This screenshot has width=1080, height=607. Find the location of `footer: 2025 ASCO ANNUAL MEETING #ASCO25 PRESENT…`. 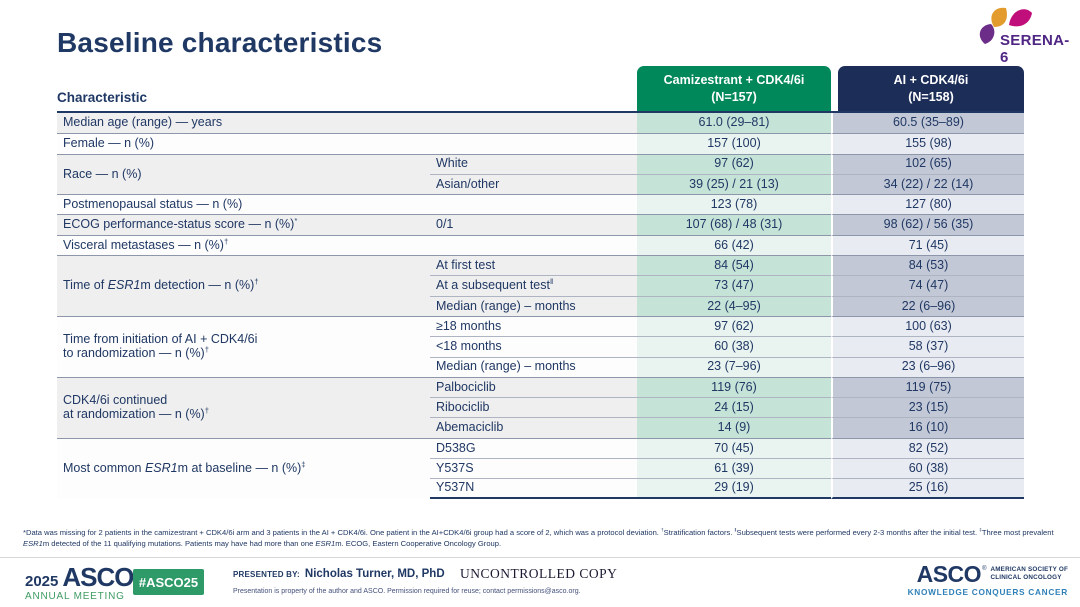

footer: 2025 ASCO ANNUAL MEETING #ASCO25 PRESENT… is located at coordinates (540, 582).